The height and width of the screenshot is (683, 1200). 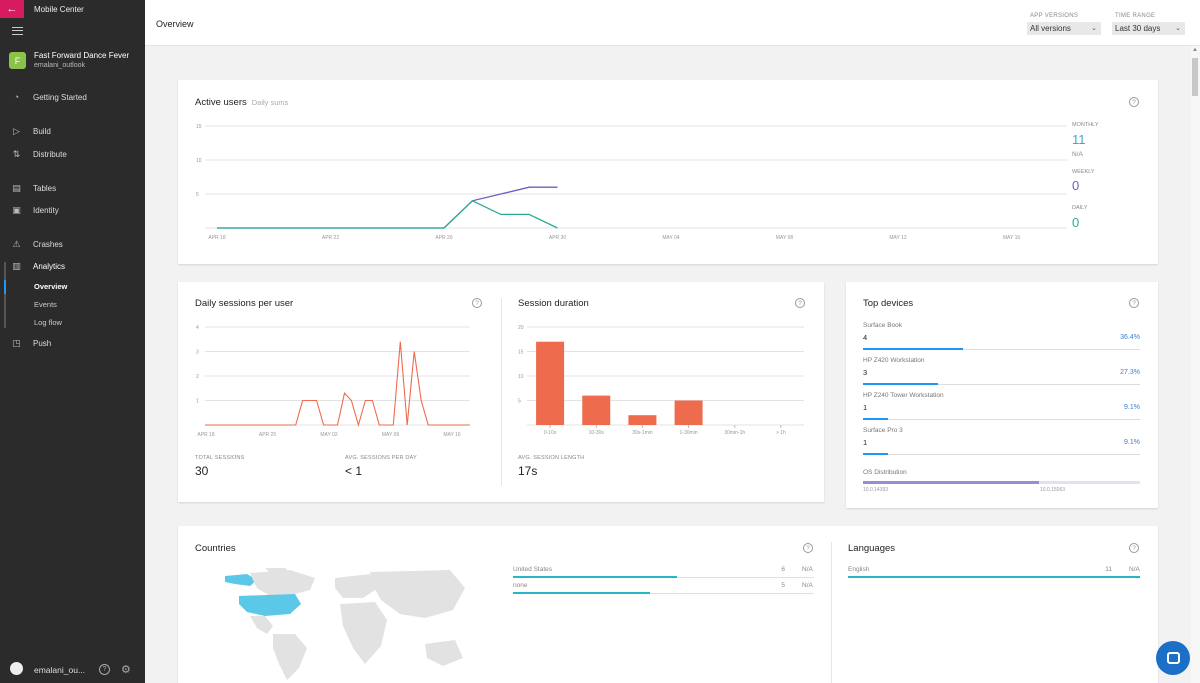 What do you see at coordinates (16, 187) in the screenshot?
I see `table-icon: ▤` at bounding box center [16, 187].